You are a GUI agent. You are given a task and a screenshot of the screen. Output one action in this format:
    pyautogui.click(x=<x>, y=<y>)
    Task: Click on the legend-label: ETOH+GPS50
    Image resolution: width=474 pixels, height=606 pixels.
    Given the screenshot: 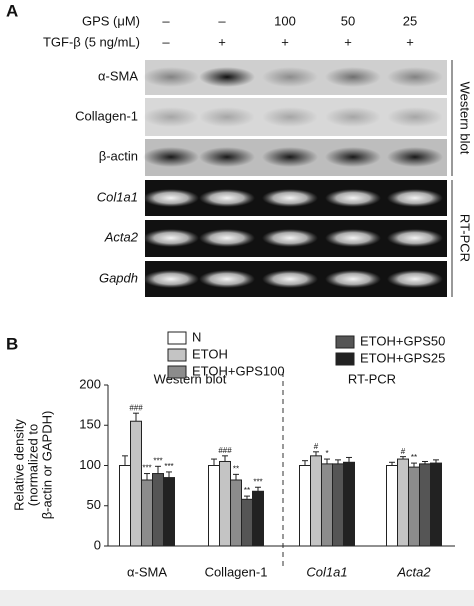 What is the action you would take?
    pyautogui.click(x=402, y=340)
    